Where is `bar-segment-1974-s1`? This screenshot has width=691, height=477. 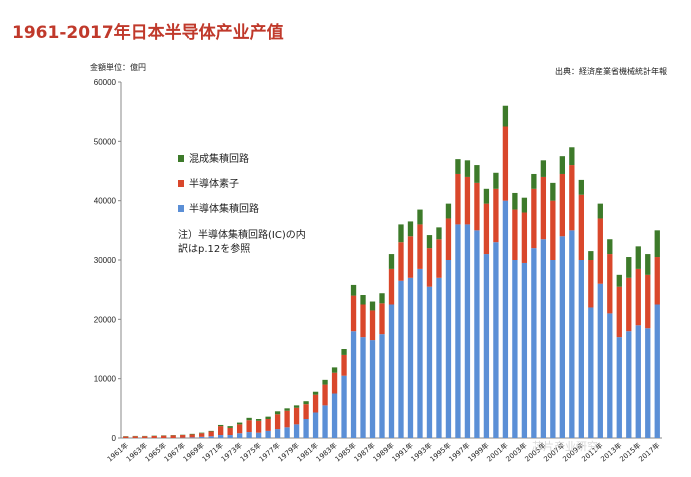
bar-segment-1974-s1 is located at coordinates (249, 426).